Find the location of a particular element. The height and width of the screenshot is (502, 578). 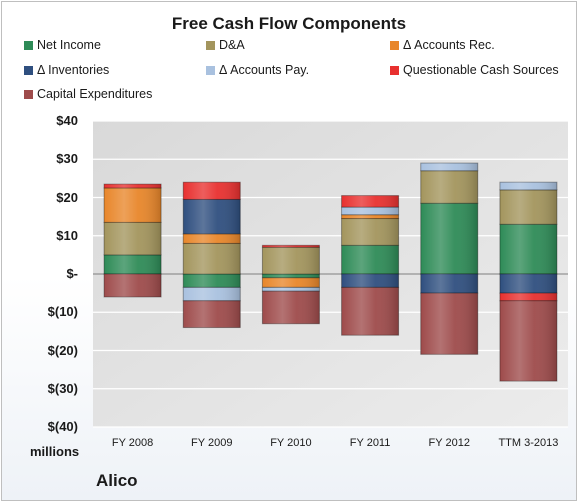

x-tick-label: FY 2011 is located at coordinates (370, 443).